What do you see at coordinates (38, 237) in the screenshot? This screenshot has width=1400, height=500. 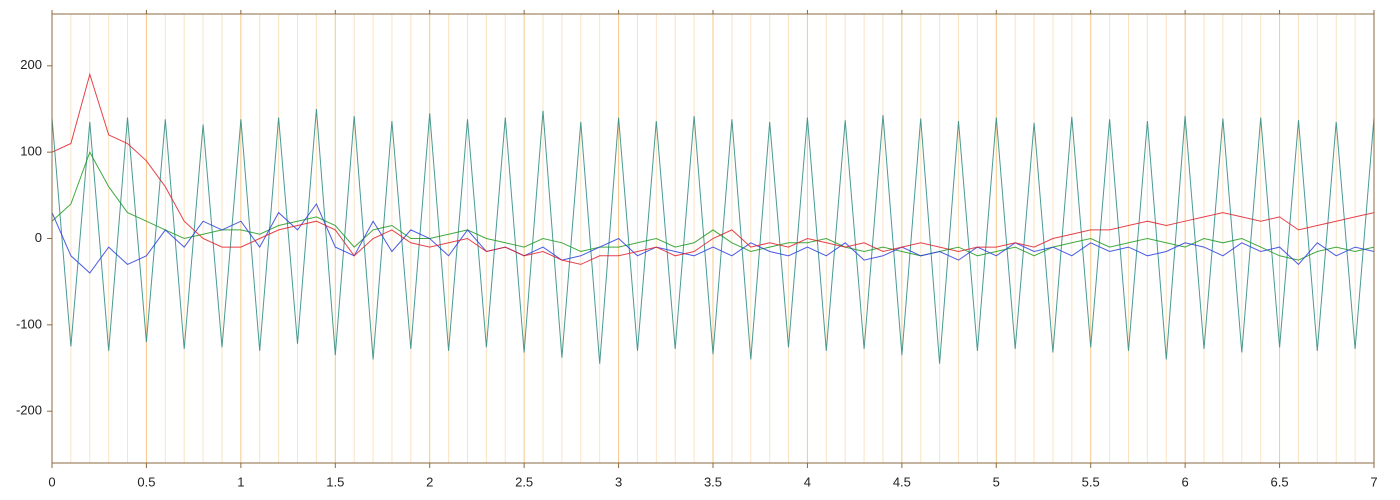 I see `y-tick-label: 0` at bounding box center [38, 237].